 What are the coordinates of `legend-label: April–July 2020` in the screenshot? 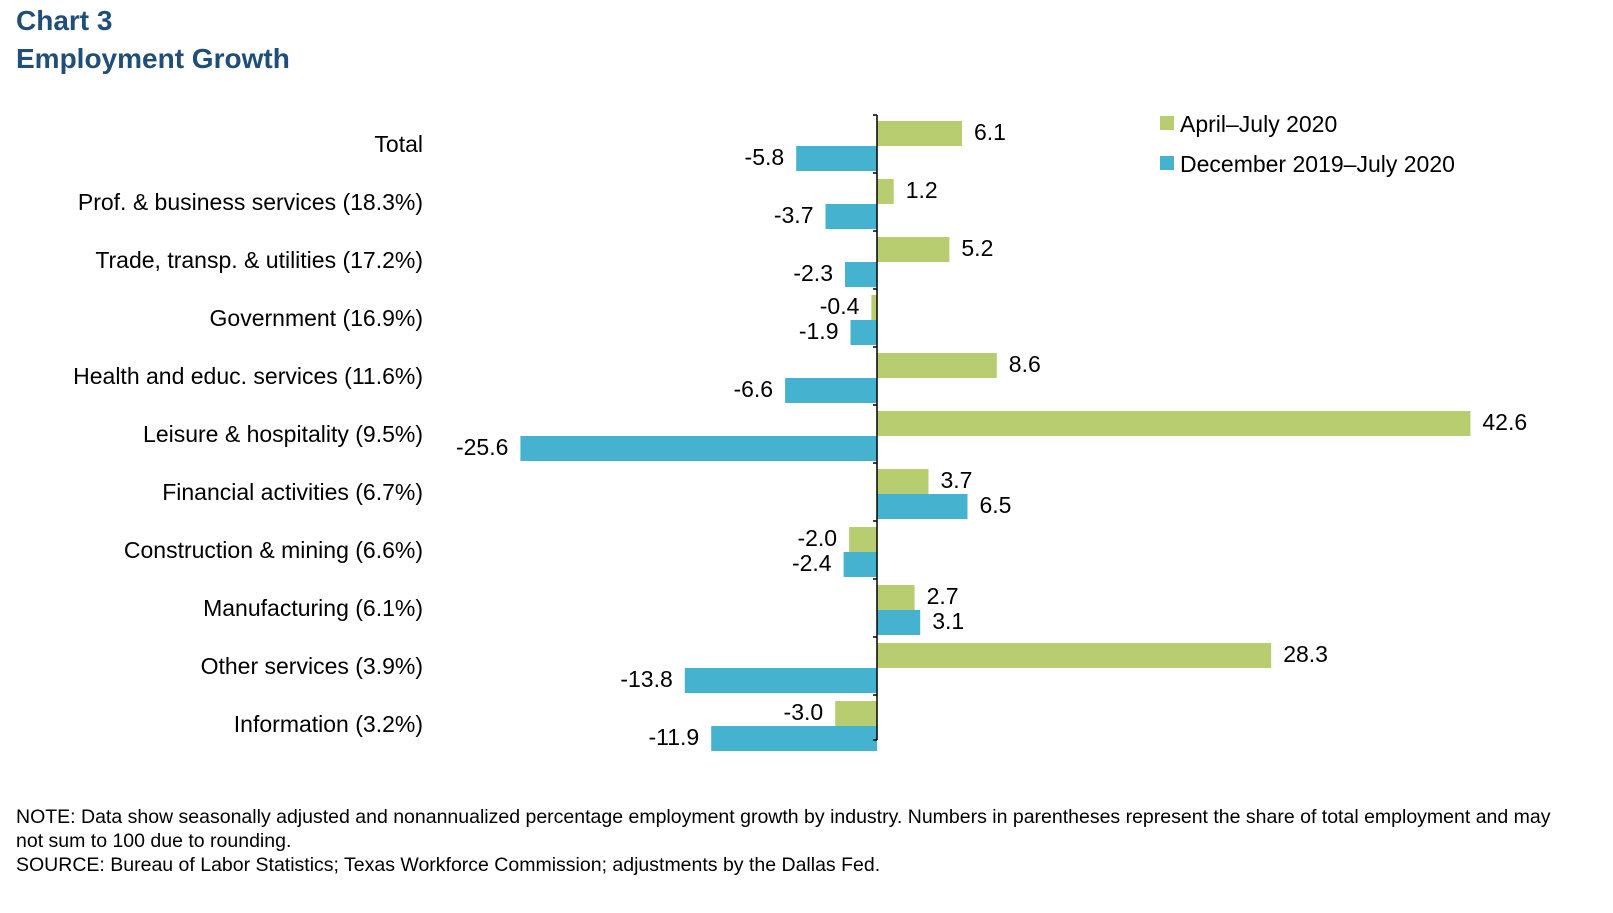 It's located at (1258, 124).